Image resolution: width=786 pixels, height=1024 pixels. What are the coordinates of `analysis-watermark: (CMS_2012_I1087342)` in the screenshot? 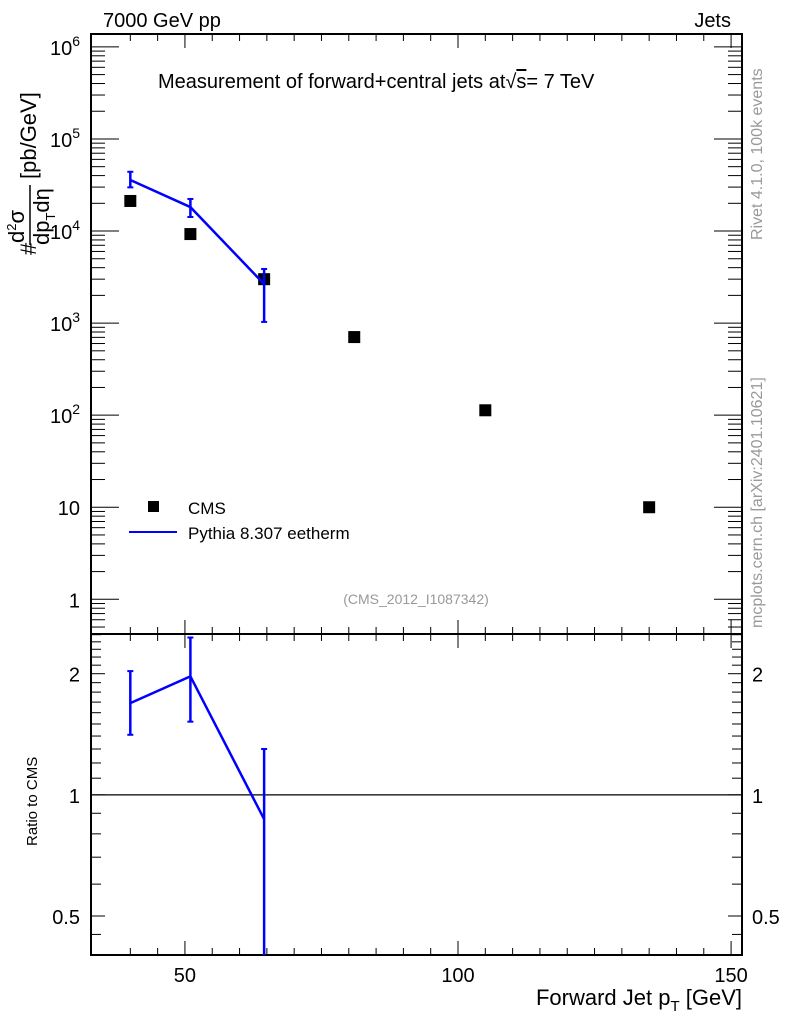 It's located at (416, 599).